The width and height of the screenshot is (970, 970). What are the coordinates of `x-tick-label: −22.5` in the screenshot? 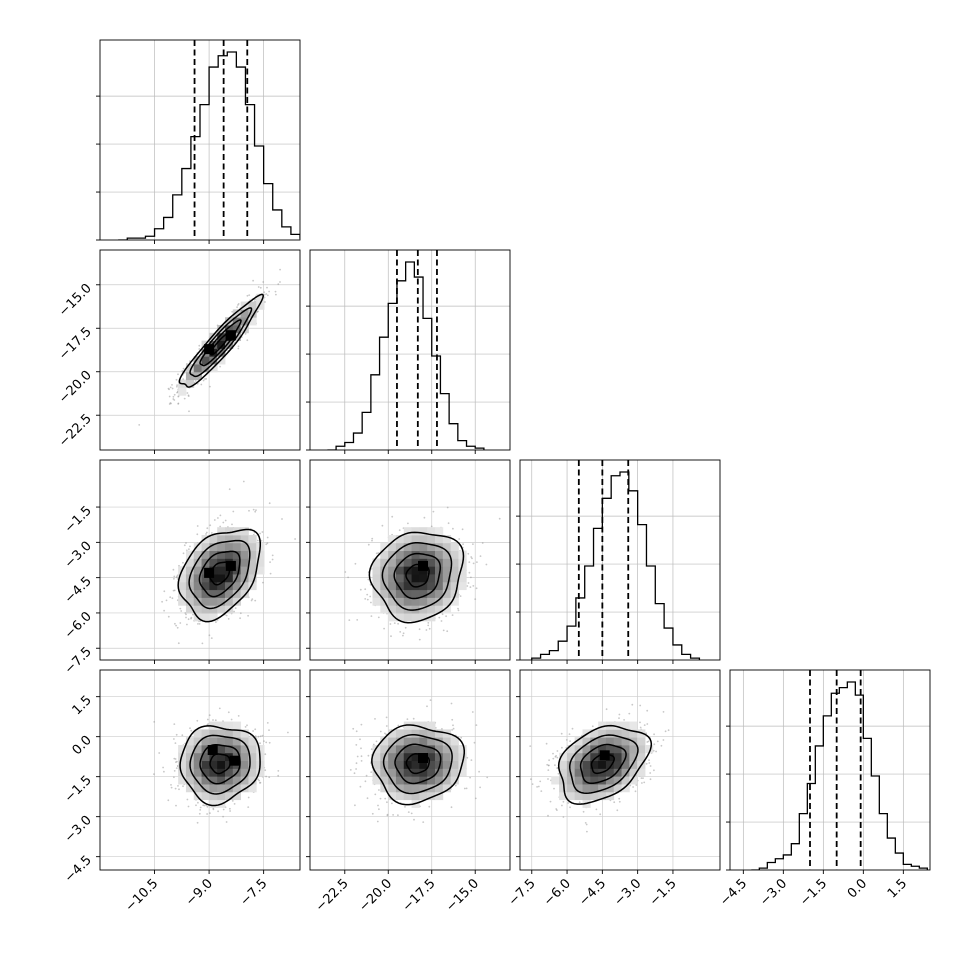 It's located at (332, 895).